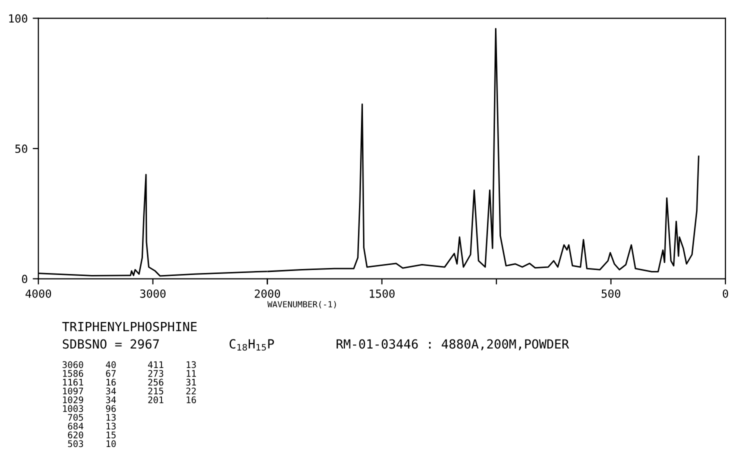  I want to click on y-tick-label: 0, so click(25, 279).